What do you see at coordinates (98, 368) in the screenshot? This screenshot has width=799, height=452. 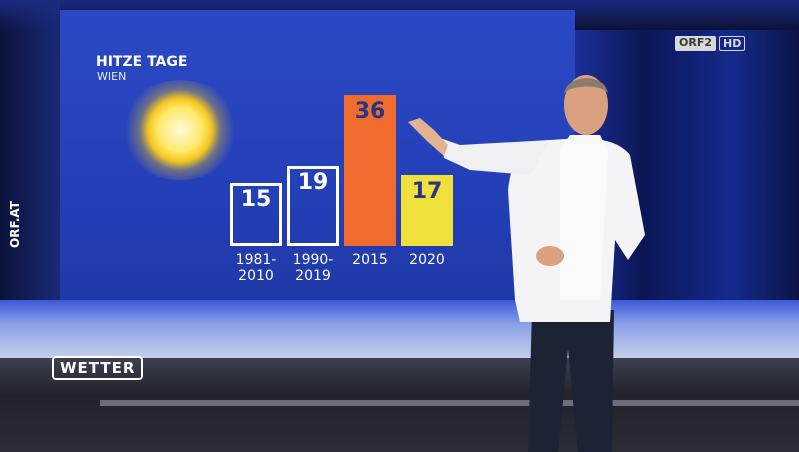 I see `show-logo: WETTER` at bounding box center [98, 368].